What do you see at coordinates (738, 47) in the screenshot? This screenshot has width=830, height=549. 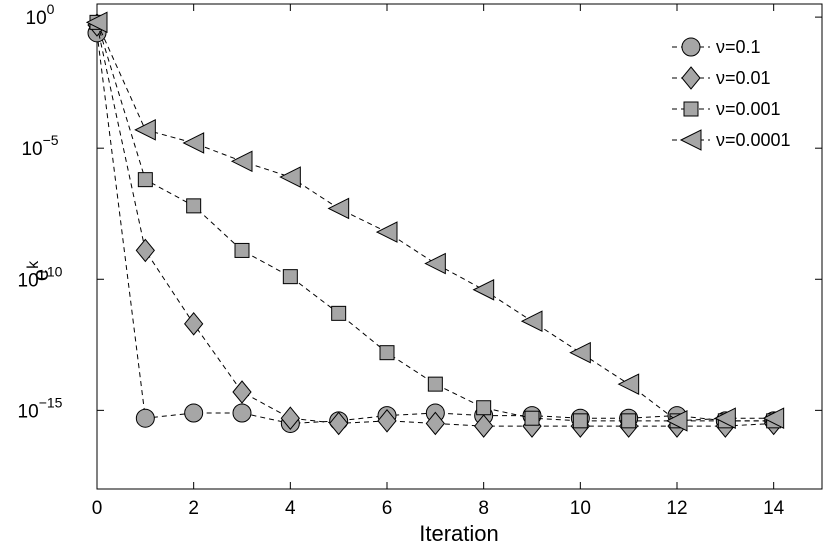 I see `legend-label: ν=0.1` at bounding box center [738, 47].